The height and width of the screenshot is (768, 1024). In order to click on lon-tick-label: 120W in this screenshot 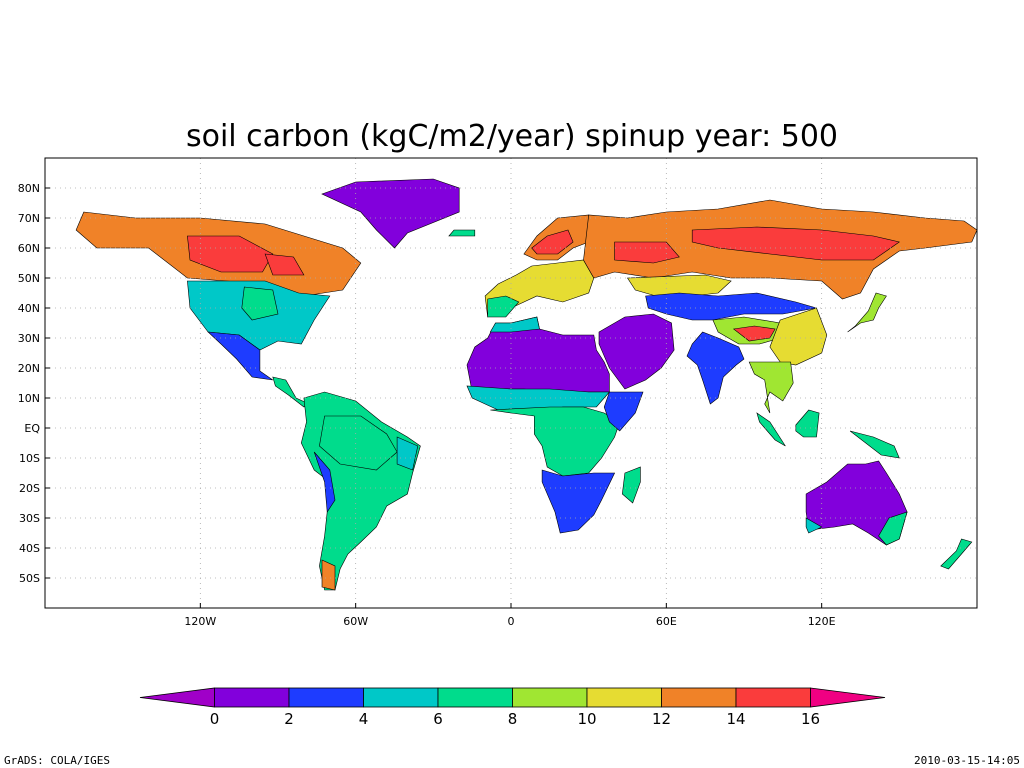, I will do `click(200, 621)`.